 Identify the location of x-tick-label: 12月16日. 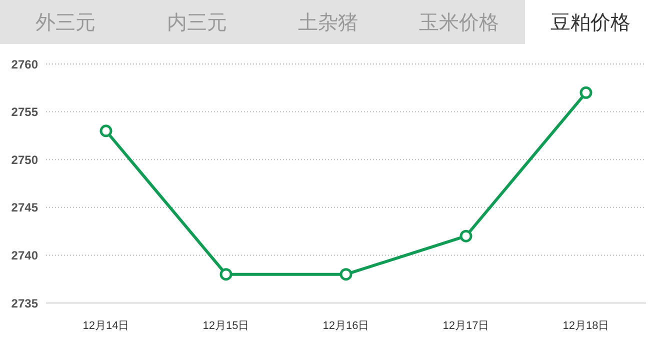
(346, 326).